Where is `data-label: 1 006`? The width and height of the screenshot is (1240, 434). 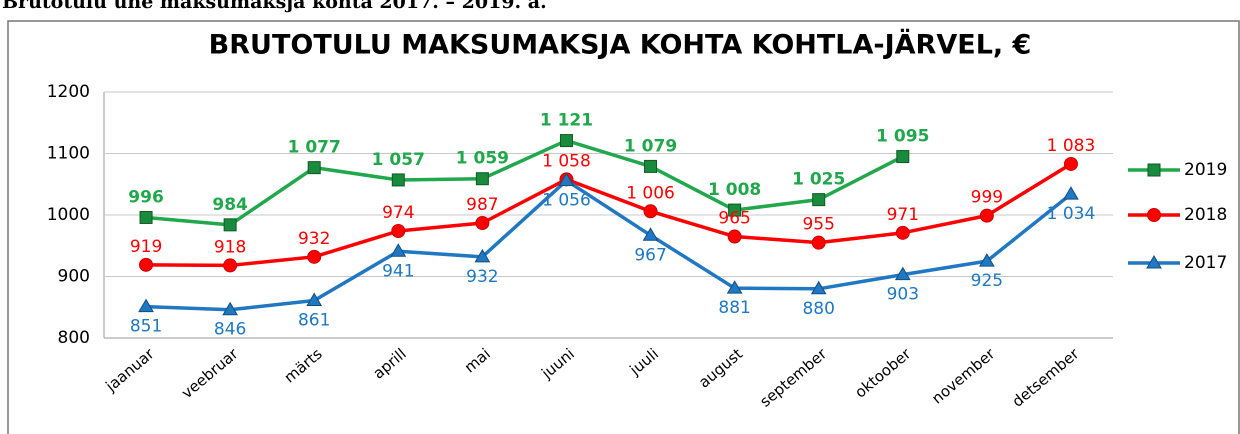 data-label: 1 006 is located at coordinates (650, 193).